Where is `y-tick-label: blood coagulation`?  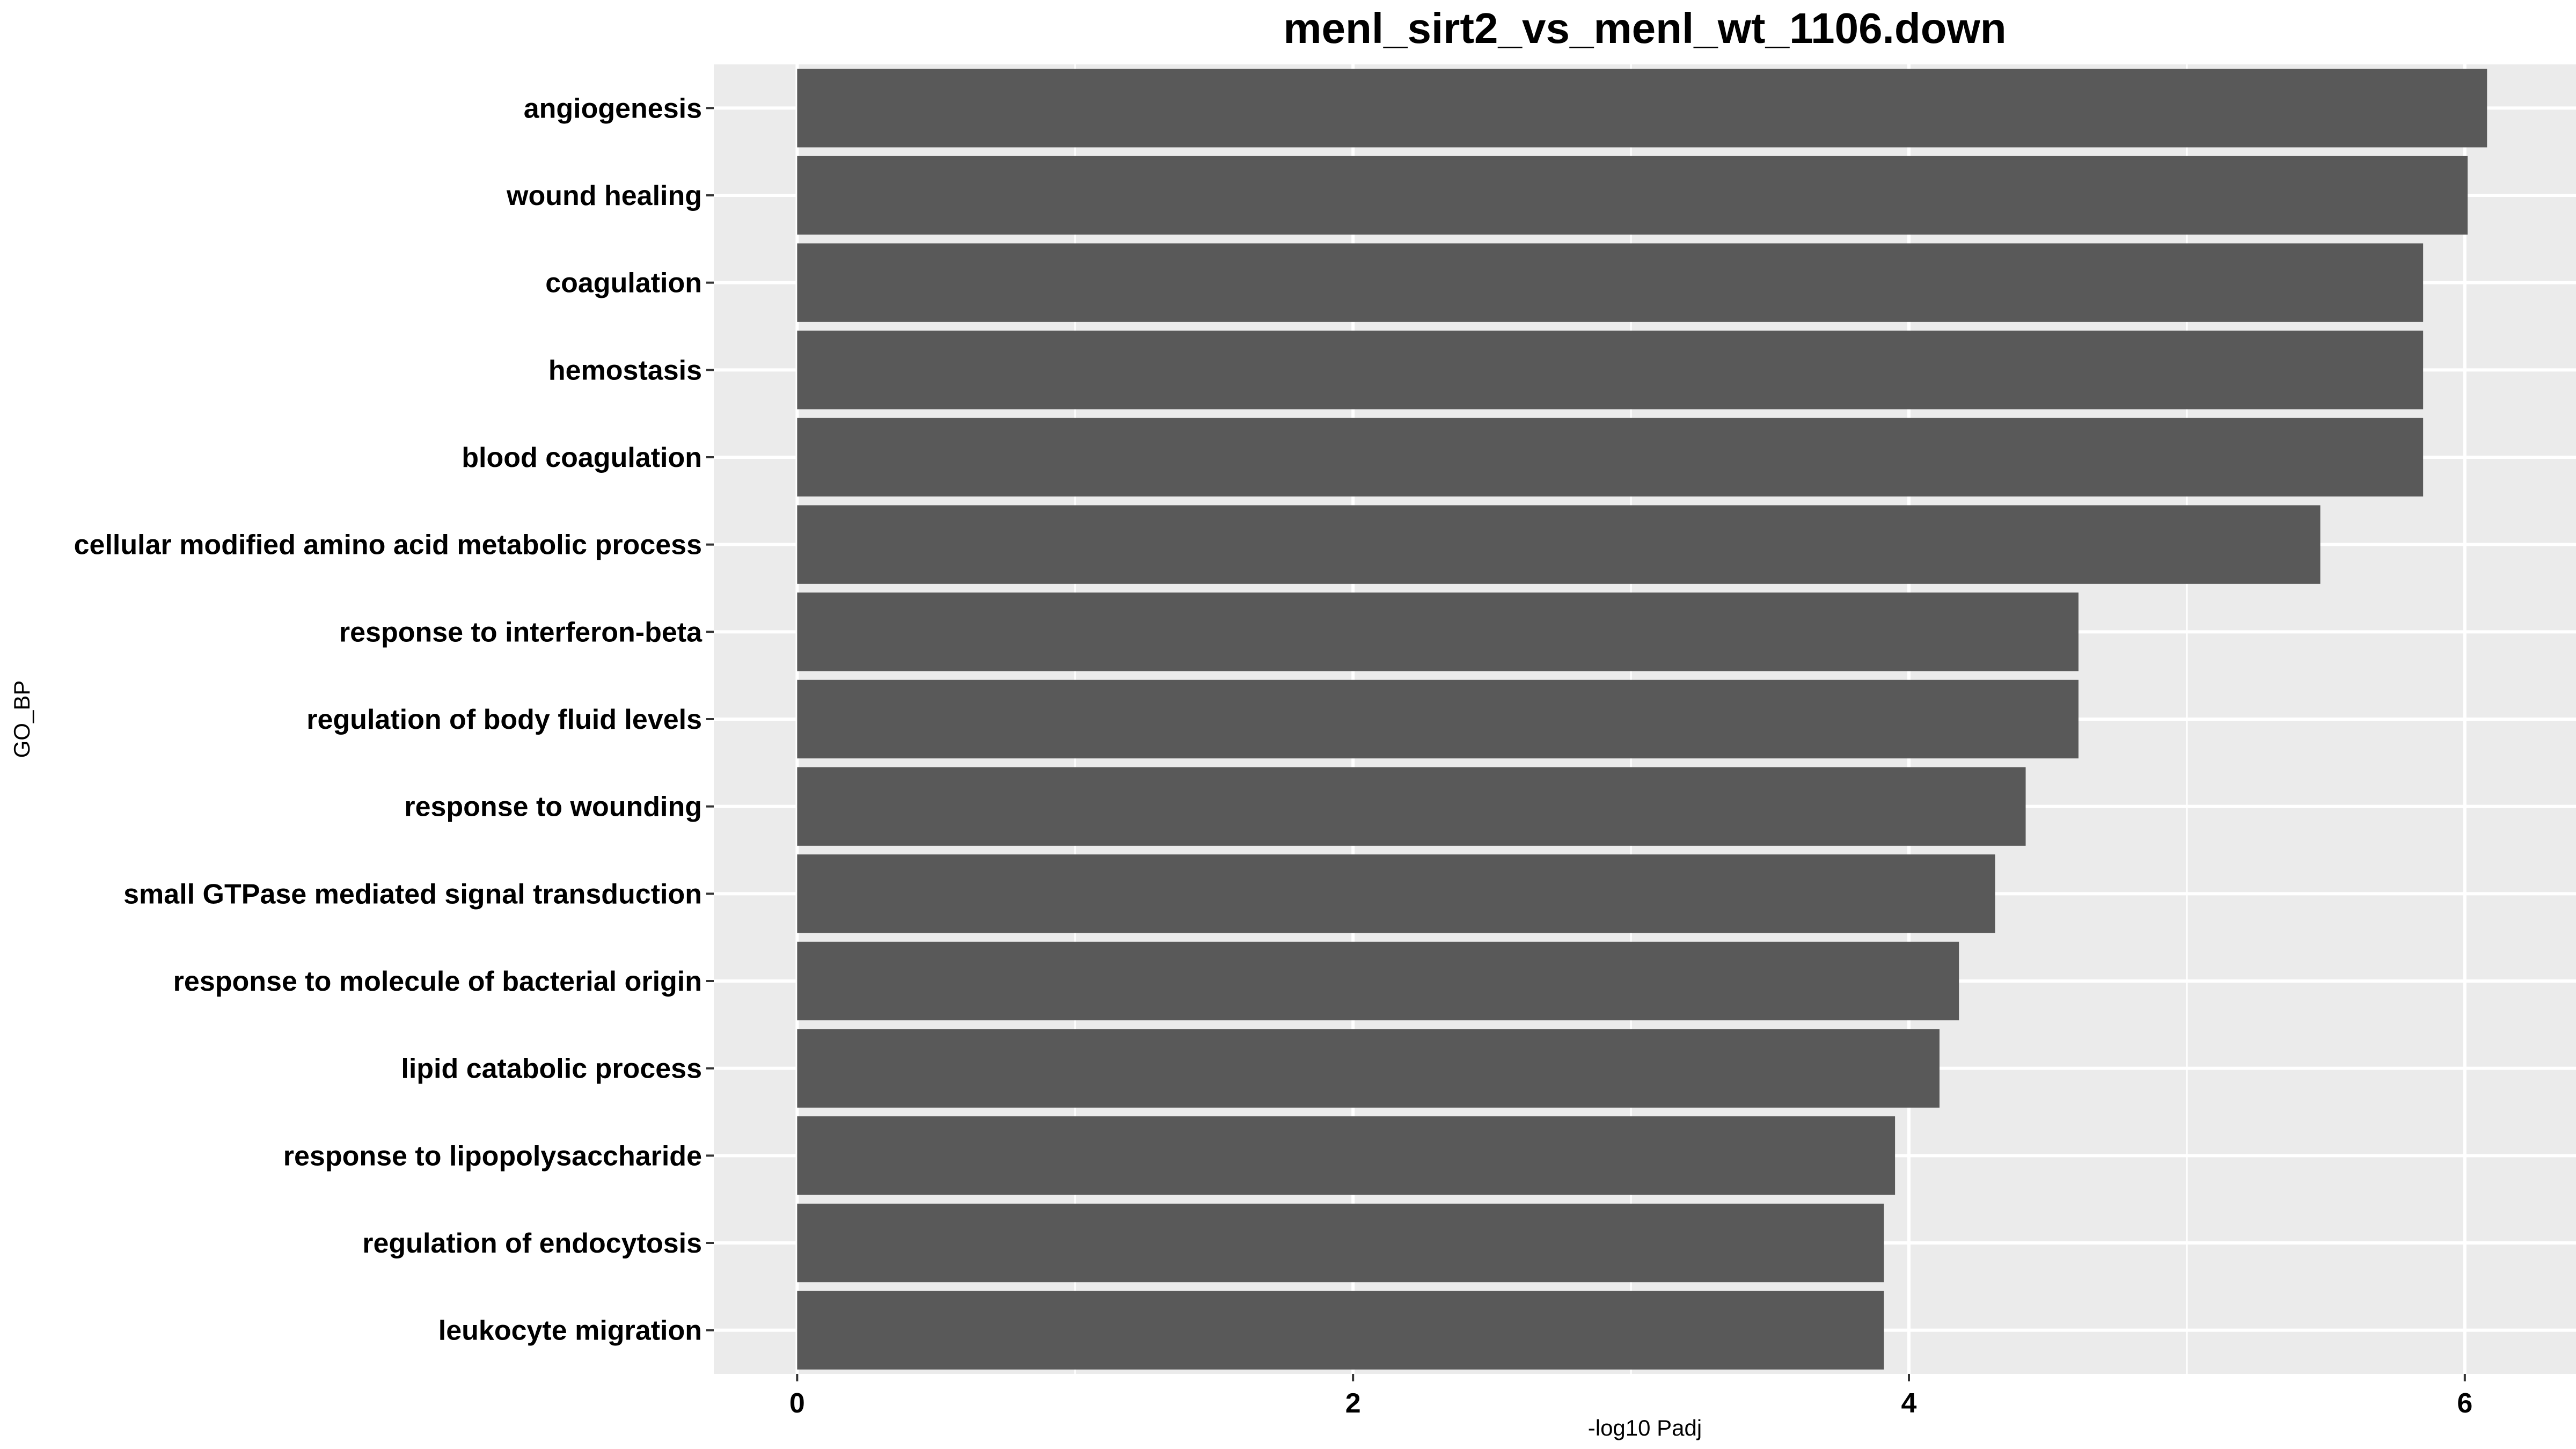
y-tick-label: blood coagulation is located at coordinates (582, 457).